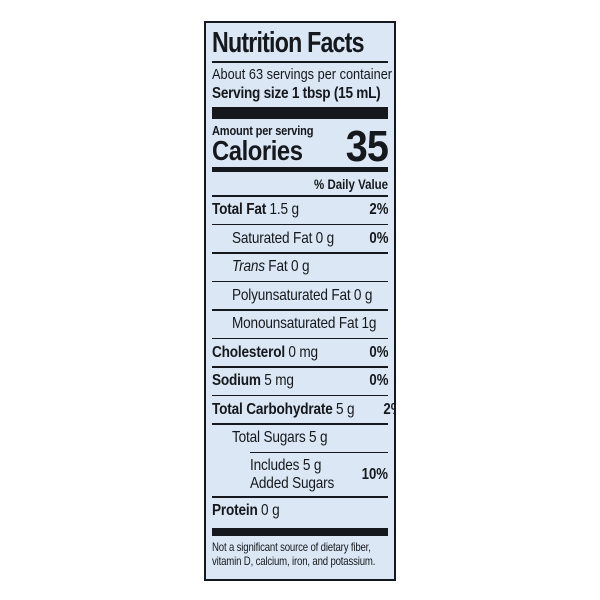 The width and height of the screenshot is (600, 600). What do you see at coordinates (296, 93) in the screenshot?
I see `serving-size: Serving size 1 tbsp (15 mL)` at bounding box center [296, 93].